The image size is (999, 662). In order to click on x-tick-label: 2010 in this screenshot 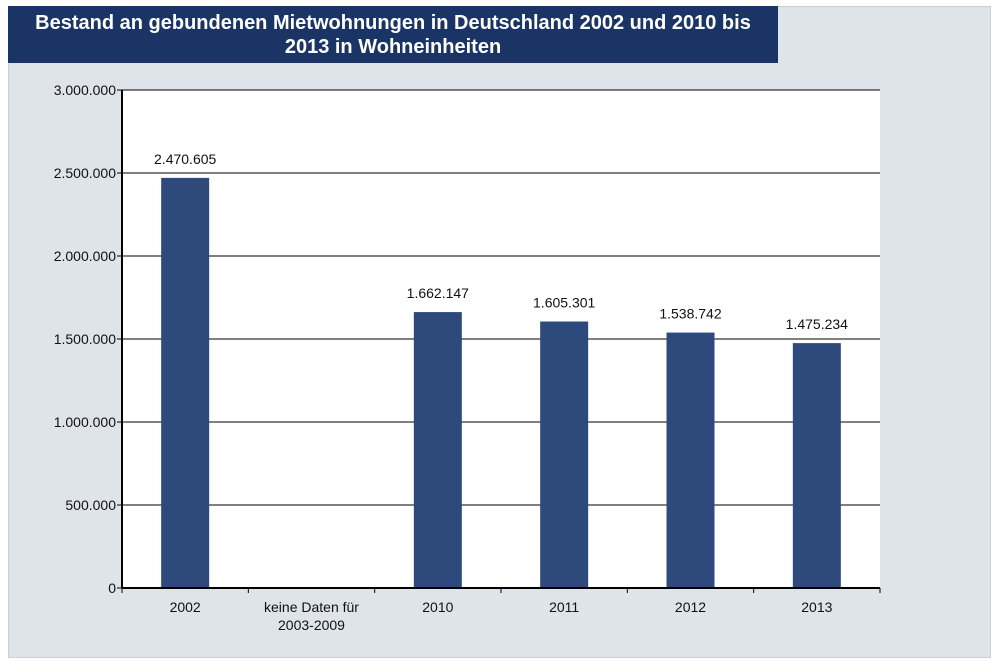, I will do `click(437, 607)`.